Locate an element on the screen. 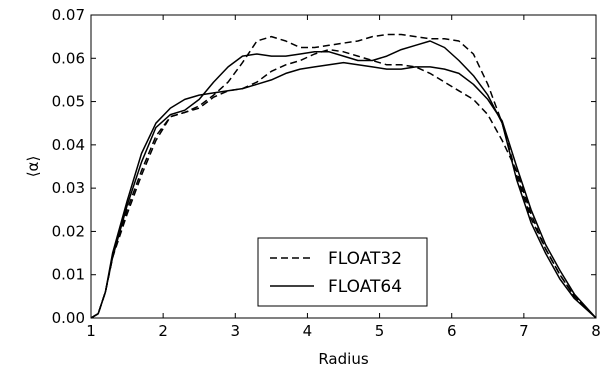 Image resolution: width=608 pixels, height=369 pixels. x-axis-label: Radius is located at coordinates (343, 359).